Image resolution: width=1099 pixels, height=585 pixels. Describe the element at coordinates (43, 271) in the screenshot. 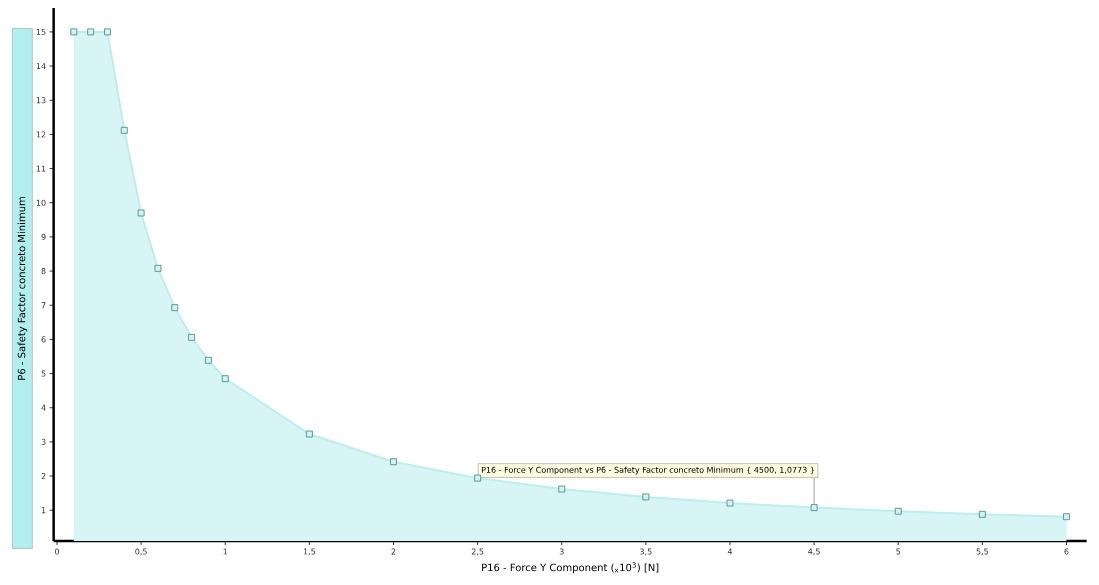

I see `y-tick-label: 8` at that location.